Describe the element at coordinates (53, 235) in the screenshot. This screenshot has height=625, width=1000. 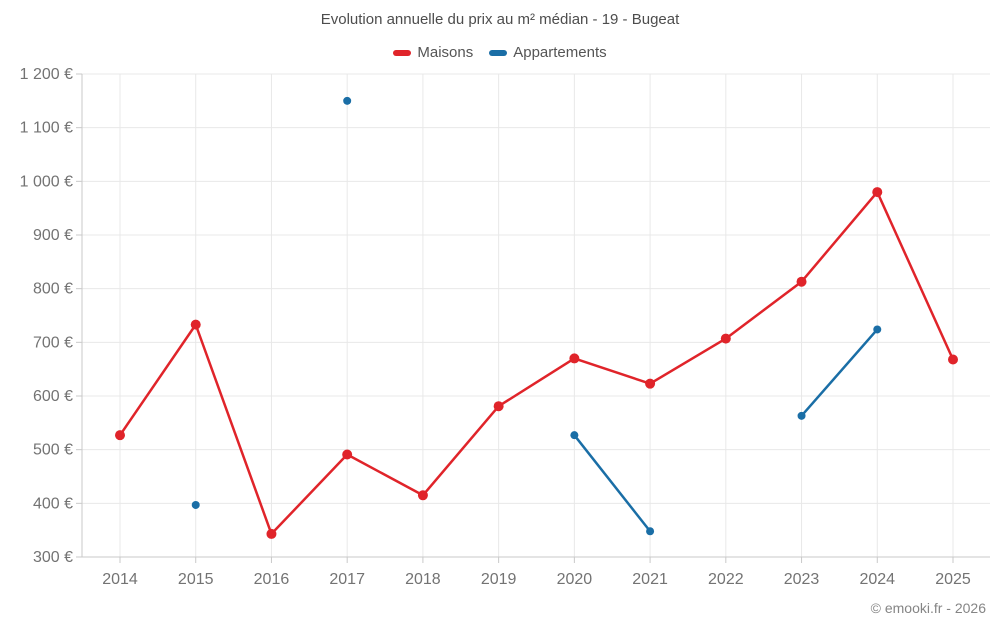
I see `svg-text: 900 €` at that location.